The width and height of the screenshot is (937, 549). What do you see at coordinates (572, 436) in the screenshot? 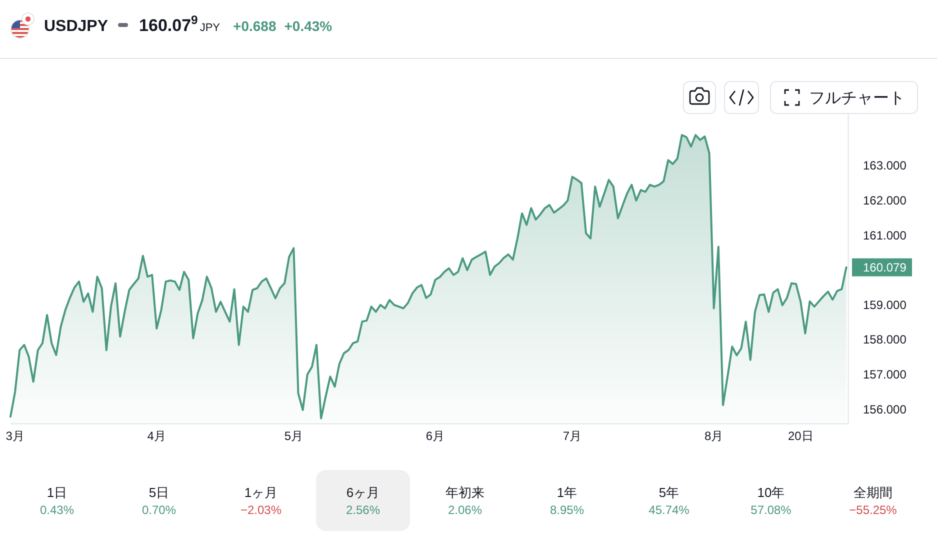
I see `x-tick: 7月` at bounding box center [572, 436].